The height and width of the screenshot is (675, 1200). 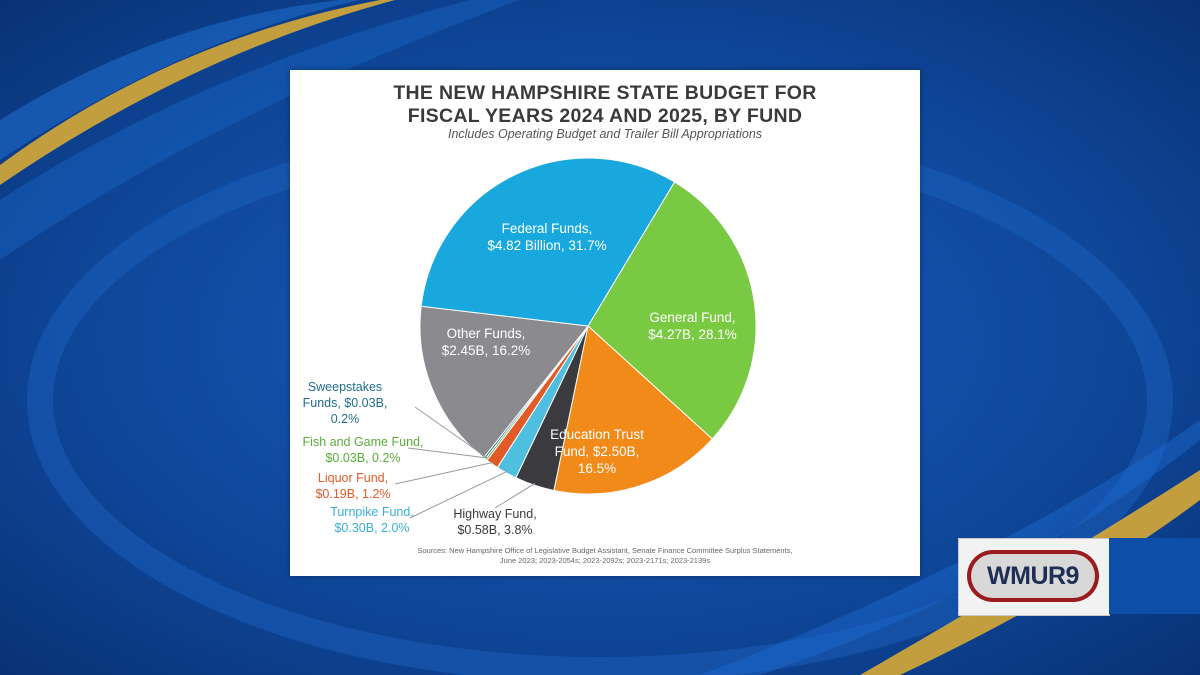 What do you see at coordinates (353, 486) in the screenshot?
I see `label-liquor-fund: Liquor Fund, $0.19B, 1.2%` at bounding box center [353, 486].